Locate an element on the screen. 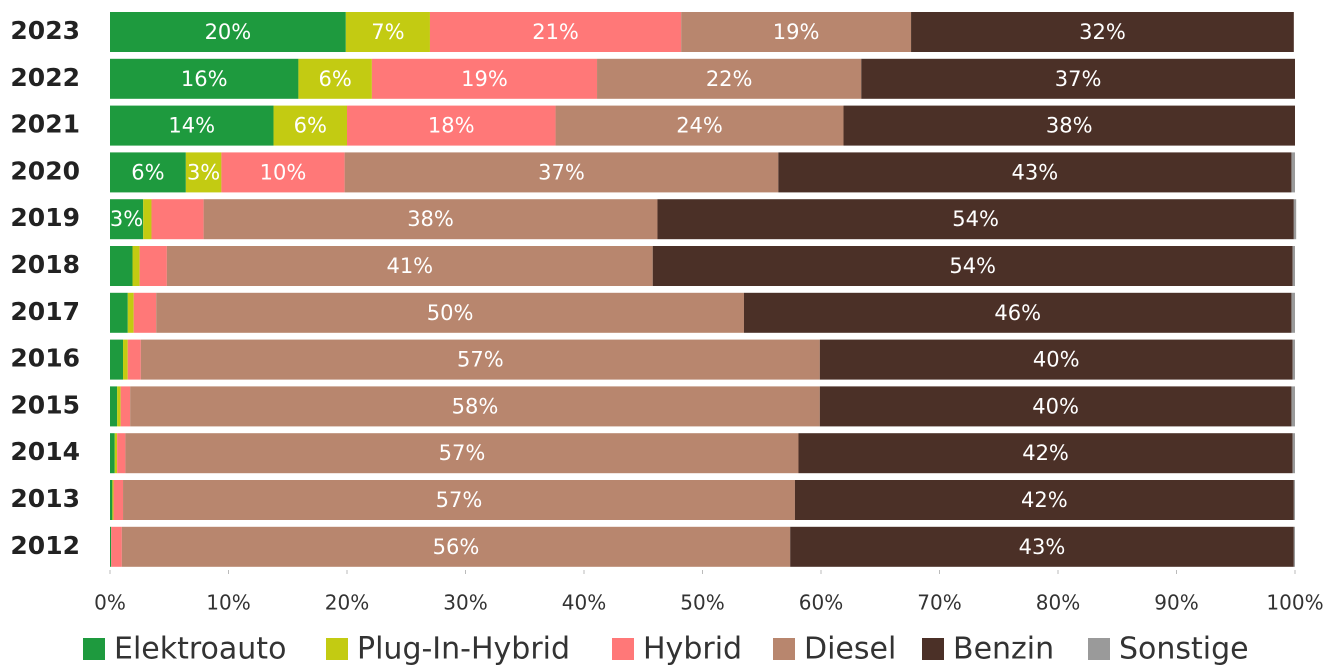  x-tick-label: 10% is located at coordinates (228, 603).